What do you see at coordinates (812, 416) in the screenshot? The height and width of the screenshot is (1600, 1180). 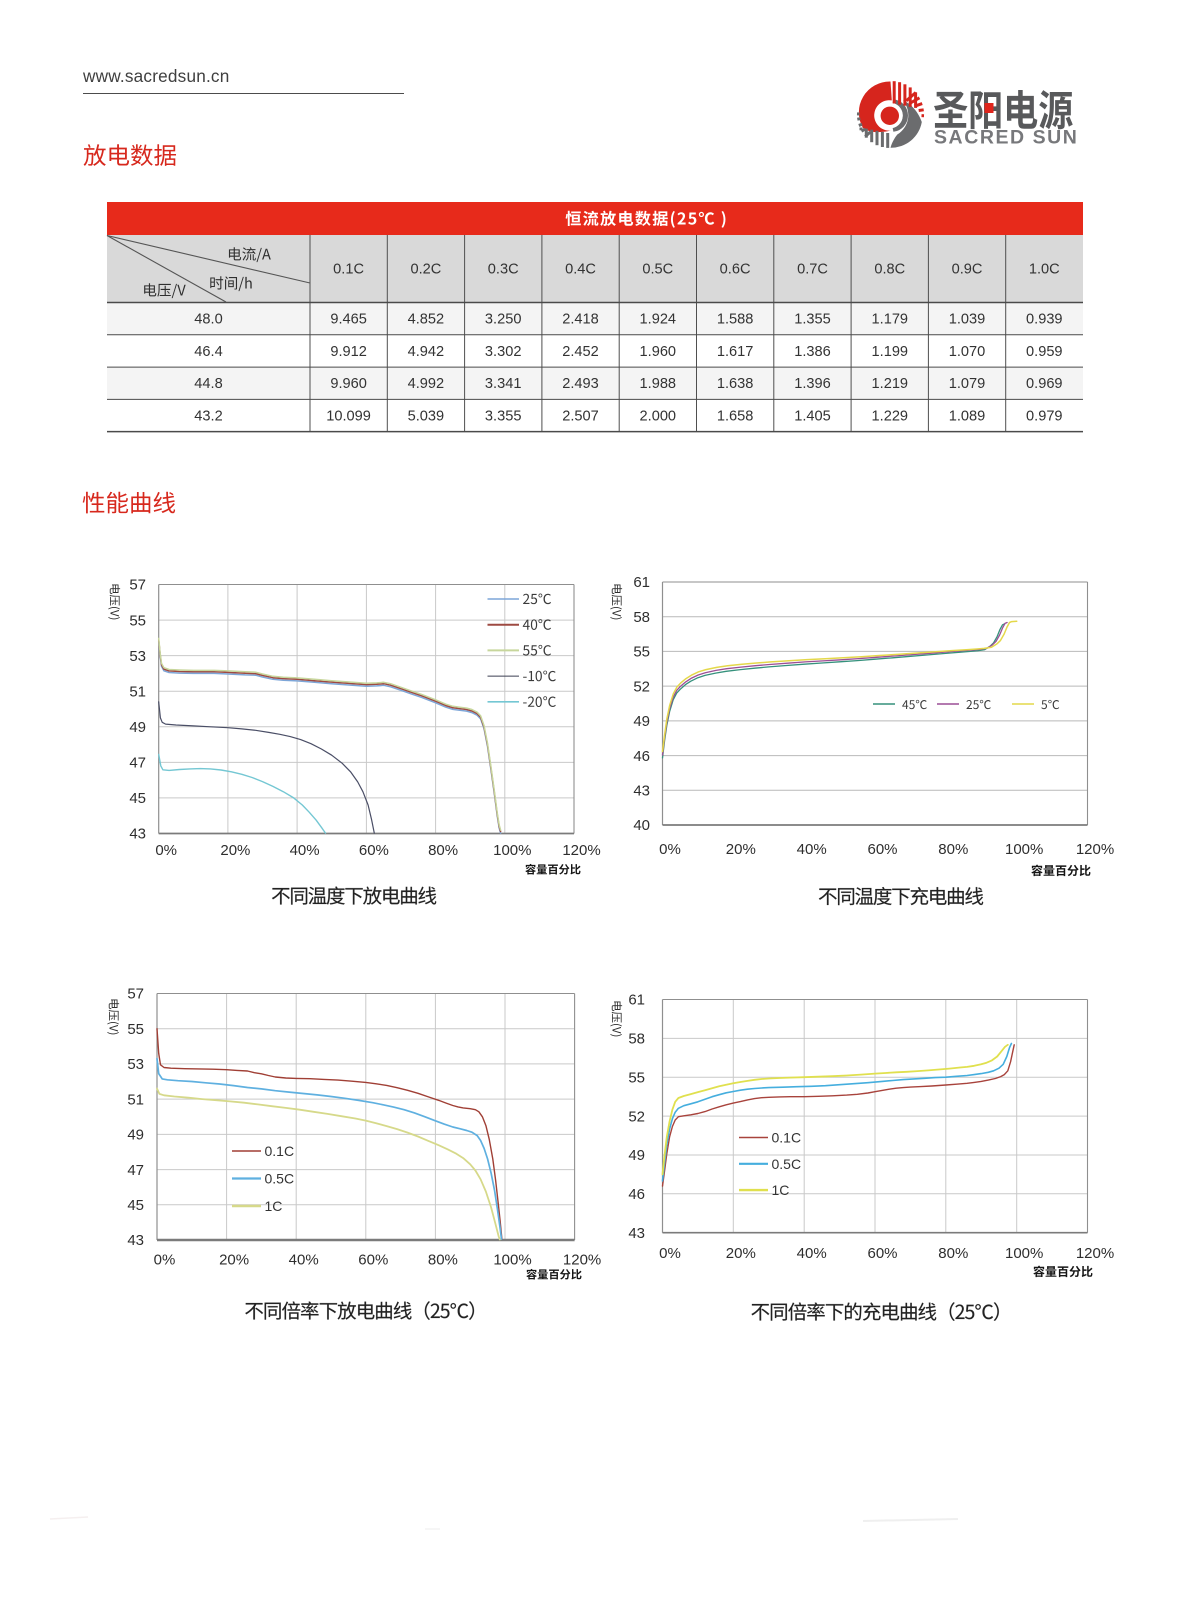 I see `svg-text: 1.405` at bounding box center [812, 416].